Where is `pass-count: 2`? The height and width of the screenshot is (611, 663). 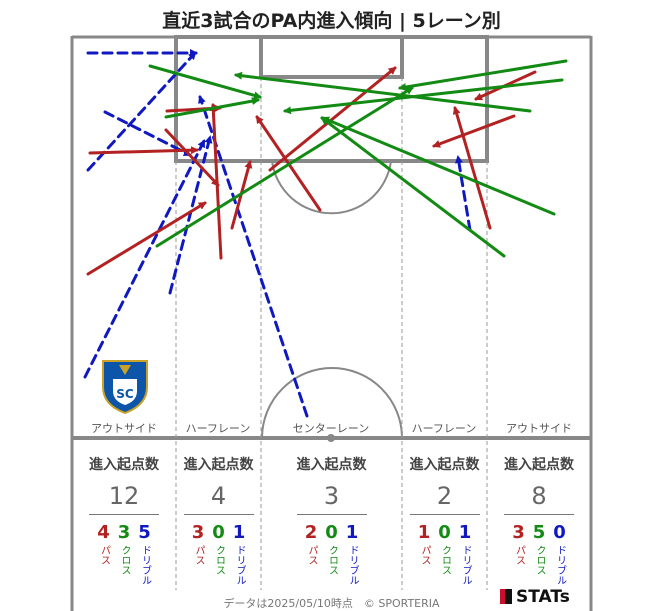
pass-count: 2 is located at coordinates (311, 532).